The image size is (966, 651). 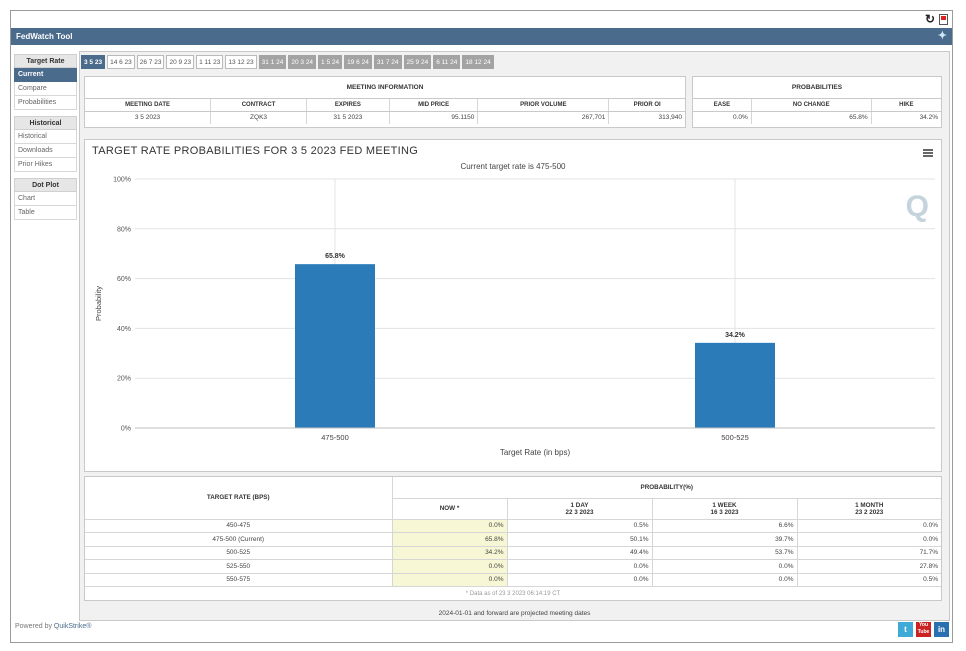 I want to click on hamburger-menu-icon, so click(x=928, y=153).